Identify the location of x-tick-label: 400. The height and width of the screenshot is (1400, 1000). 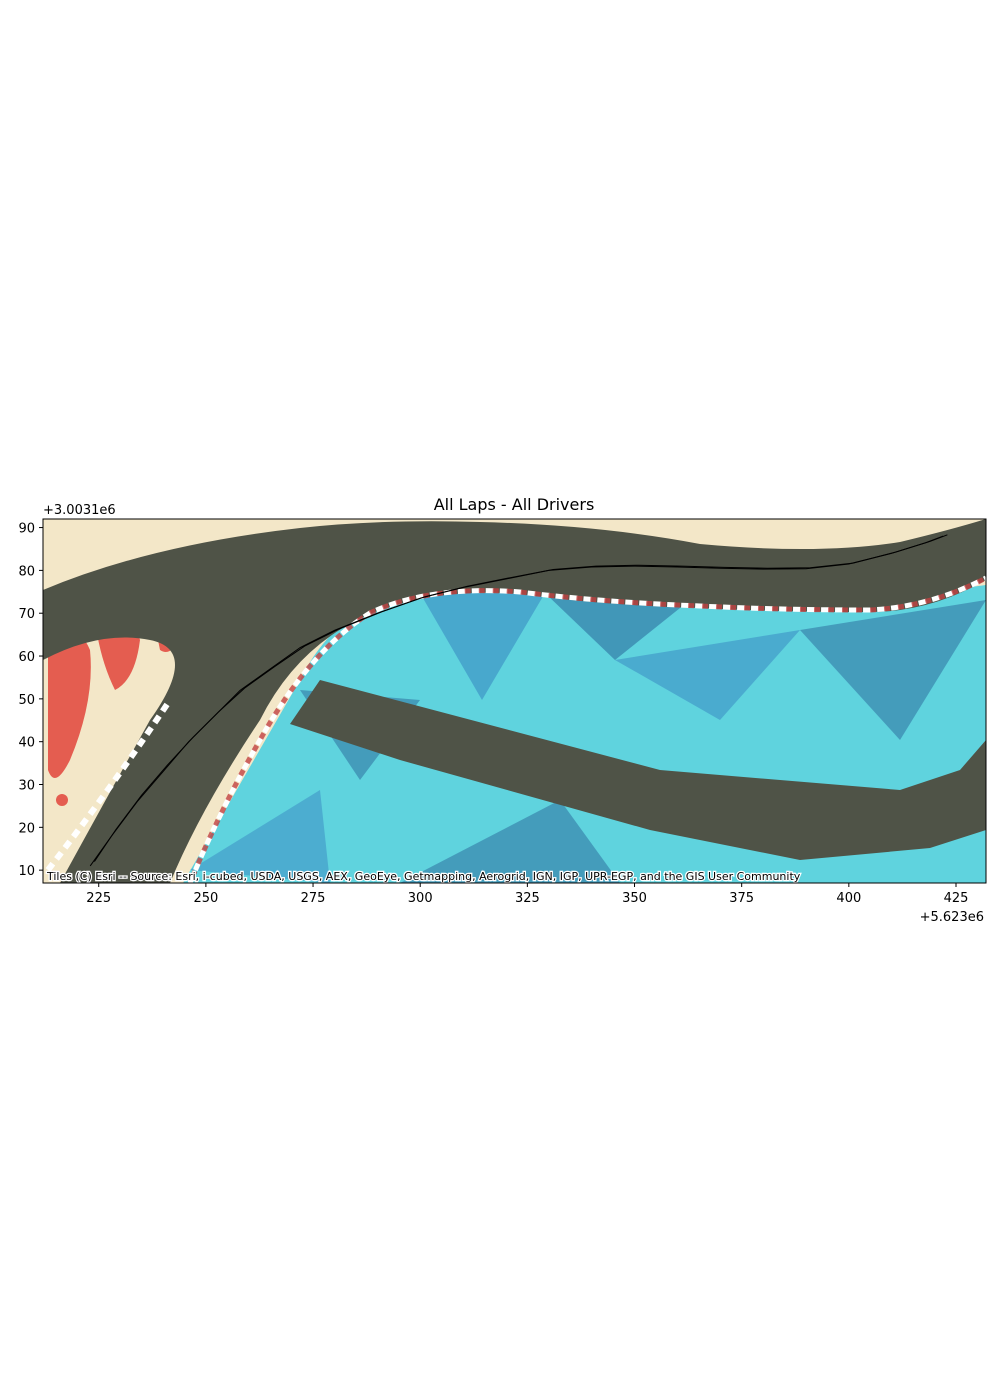
(848, 898).